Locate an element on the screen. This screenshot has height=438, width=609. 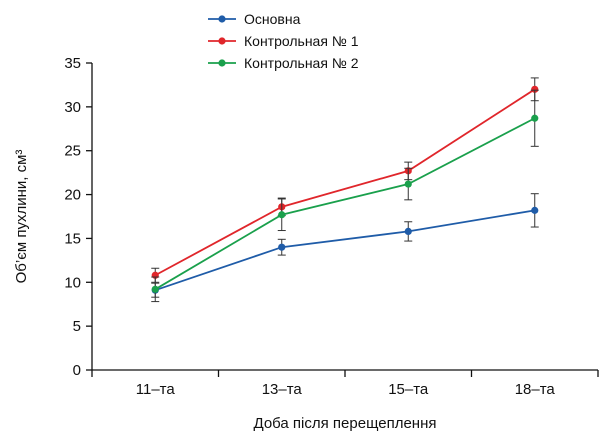
x-tick-label: 18–та is located at coordinates (535, 389).